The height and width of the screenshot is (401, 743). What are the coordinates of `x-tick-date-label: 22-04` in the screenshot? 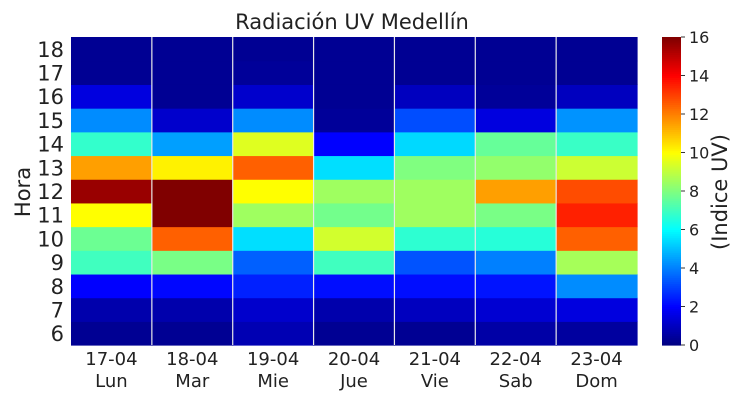 It's located at (516, 359).